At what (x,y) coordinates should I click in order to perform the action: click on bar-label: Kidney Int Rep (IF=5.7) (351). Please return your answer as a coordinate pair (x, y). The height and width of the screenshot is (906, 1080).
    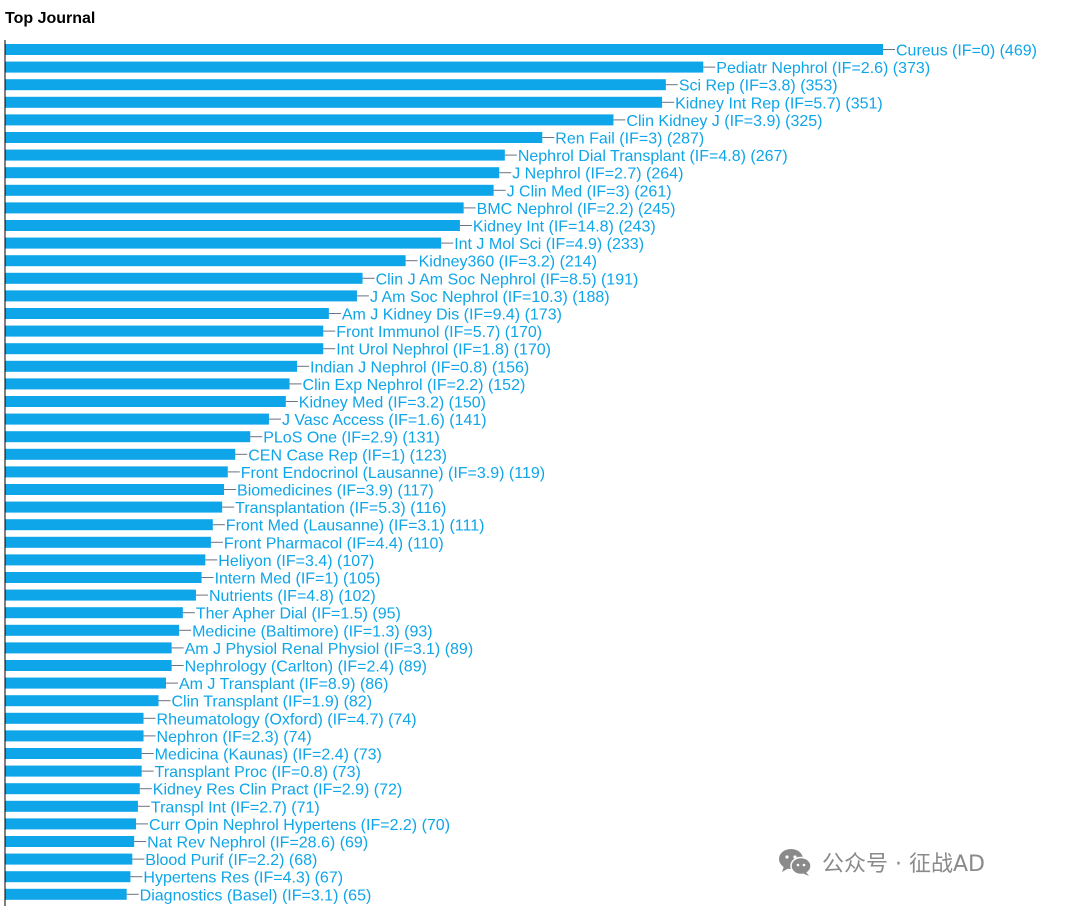
    Looking at the image, I should click on (779, 103).